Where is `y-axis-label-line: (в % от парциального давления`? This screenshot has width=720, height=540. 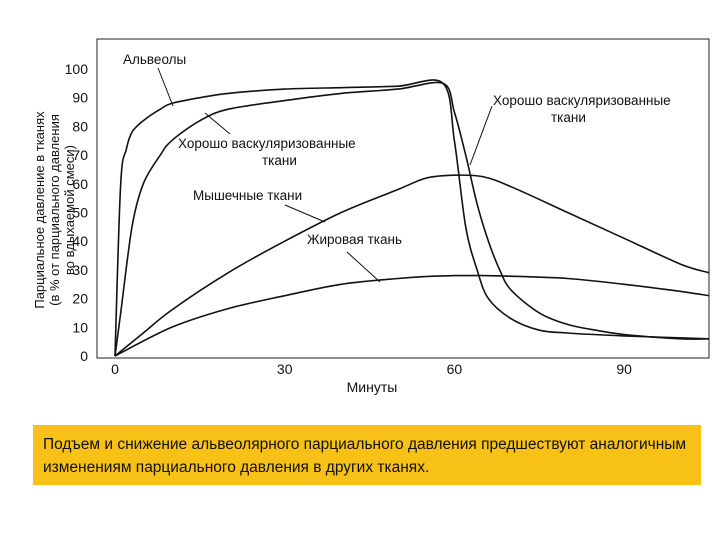
y-axis-label-line: (в % от парциального давления is located at coordinates (54, 210).